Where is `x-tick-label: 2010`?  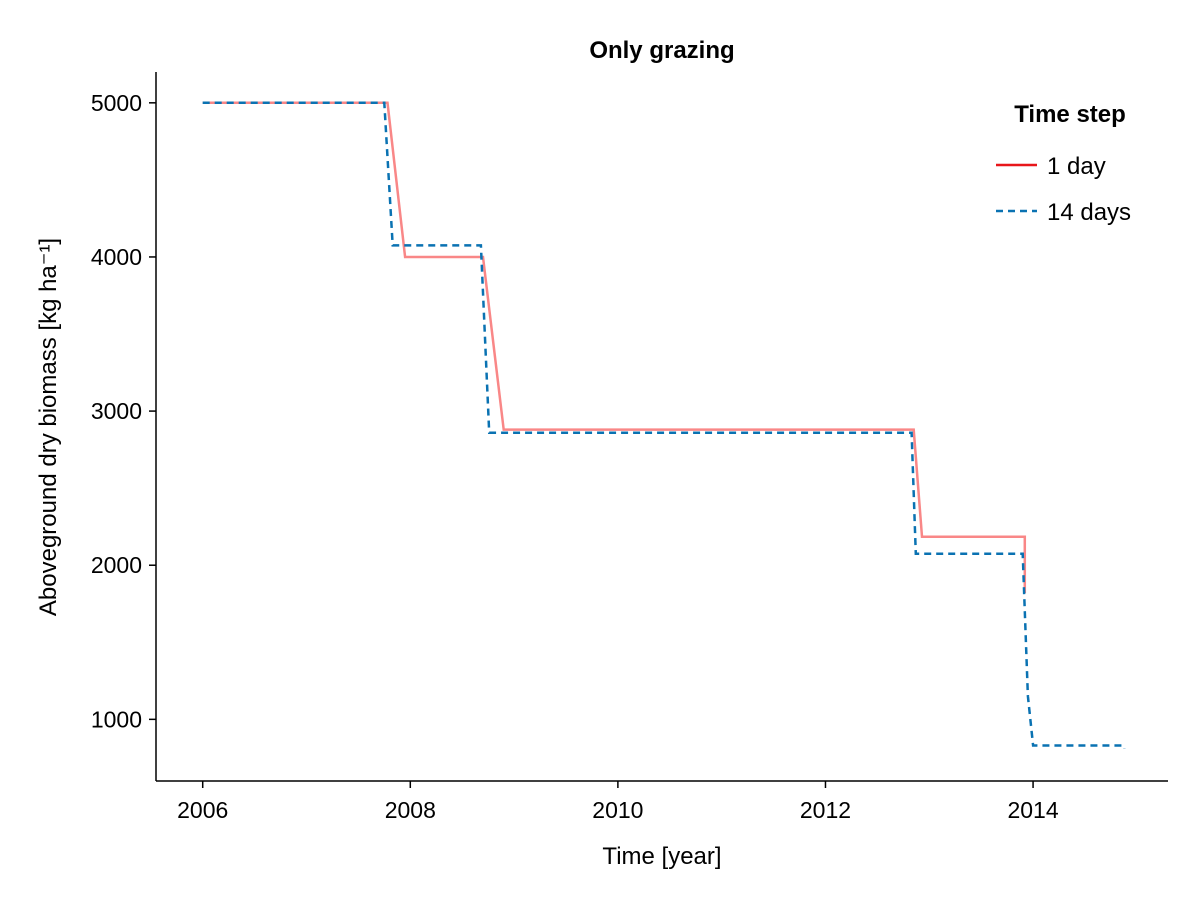
x-tick-label: 2010 is located at coordinates (617, 810).